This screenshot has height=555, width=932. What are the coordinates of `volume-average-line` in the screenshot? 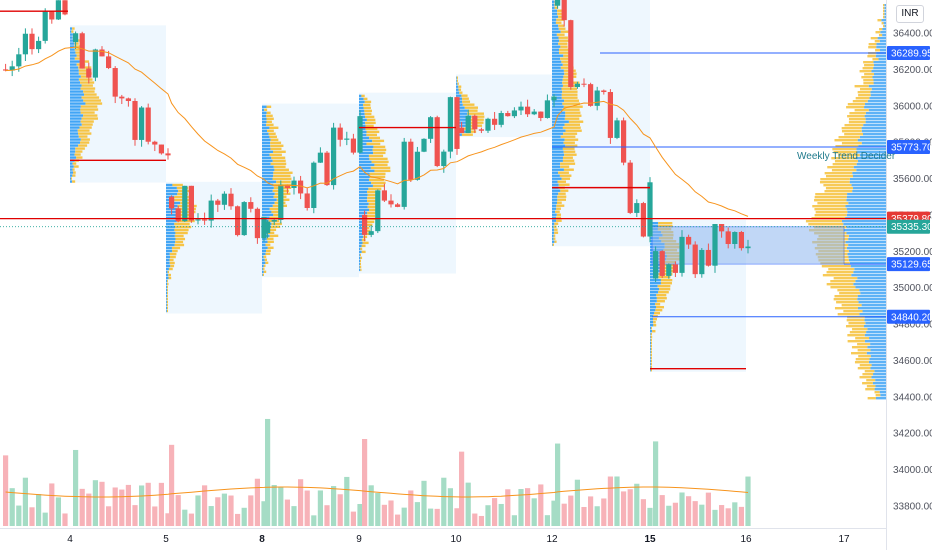 It's located at (377, 492).